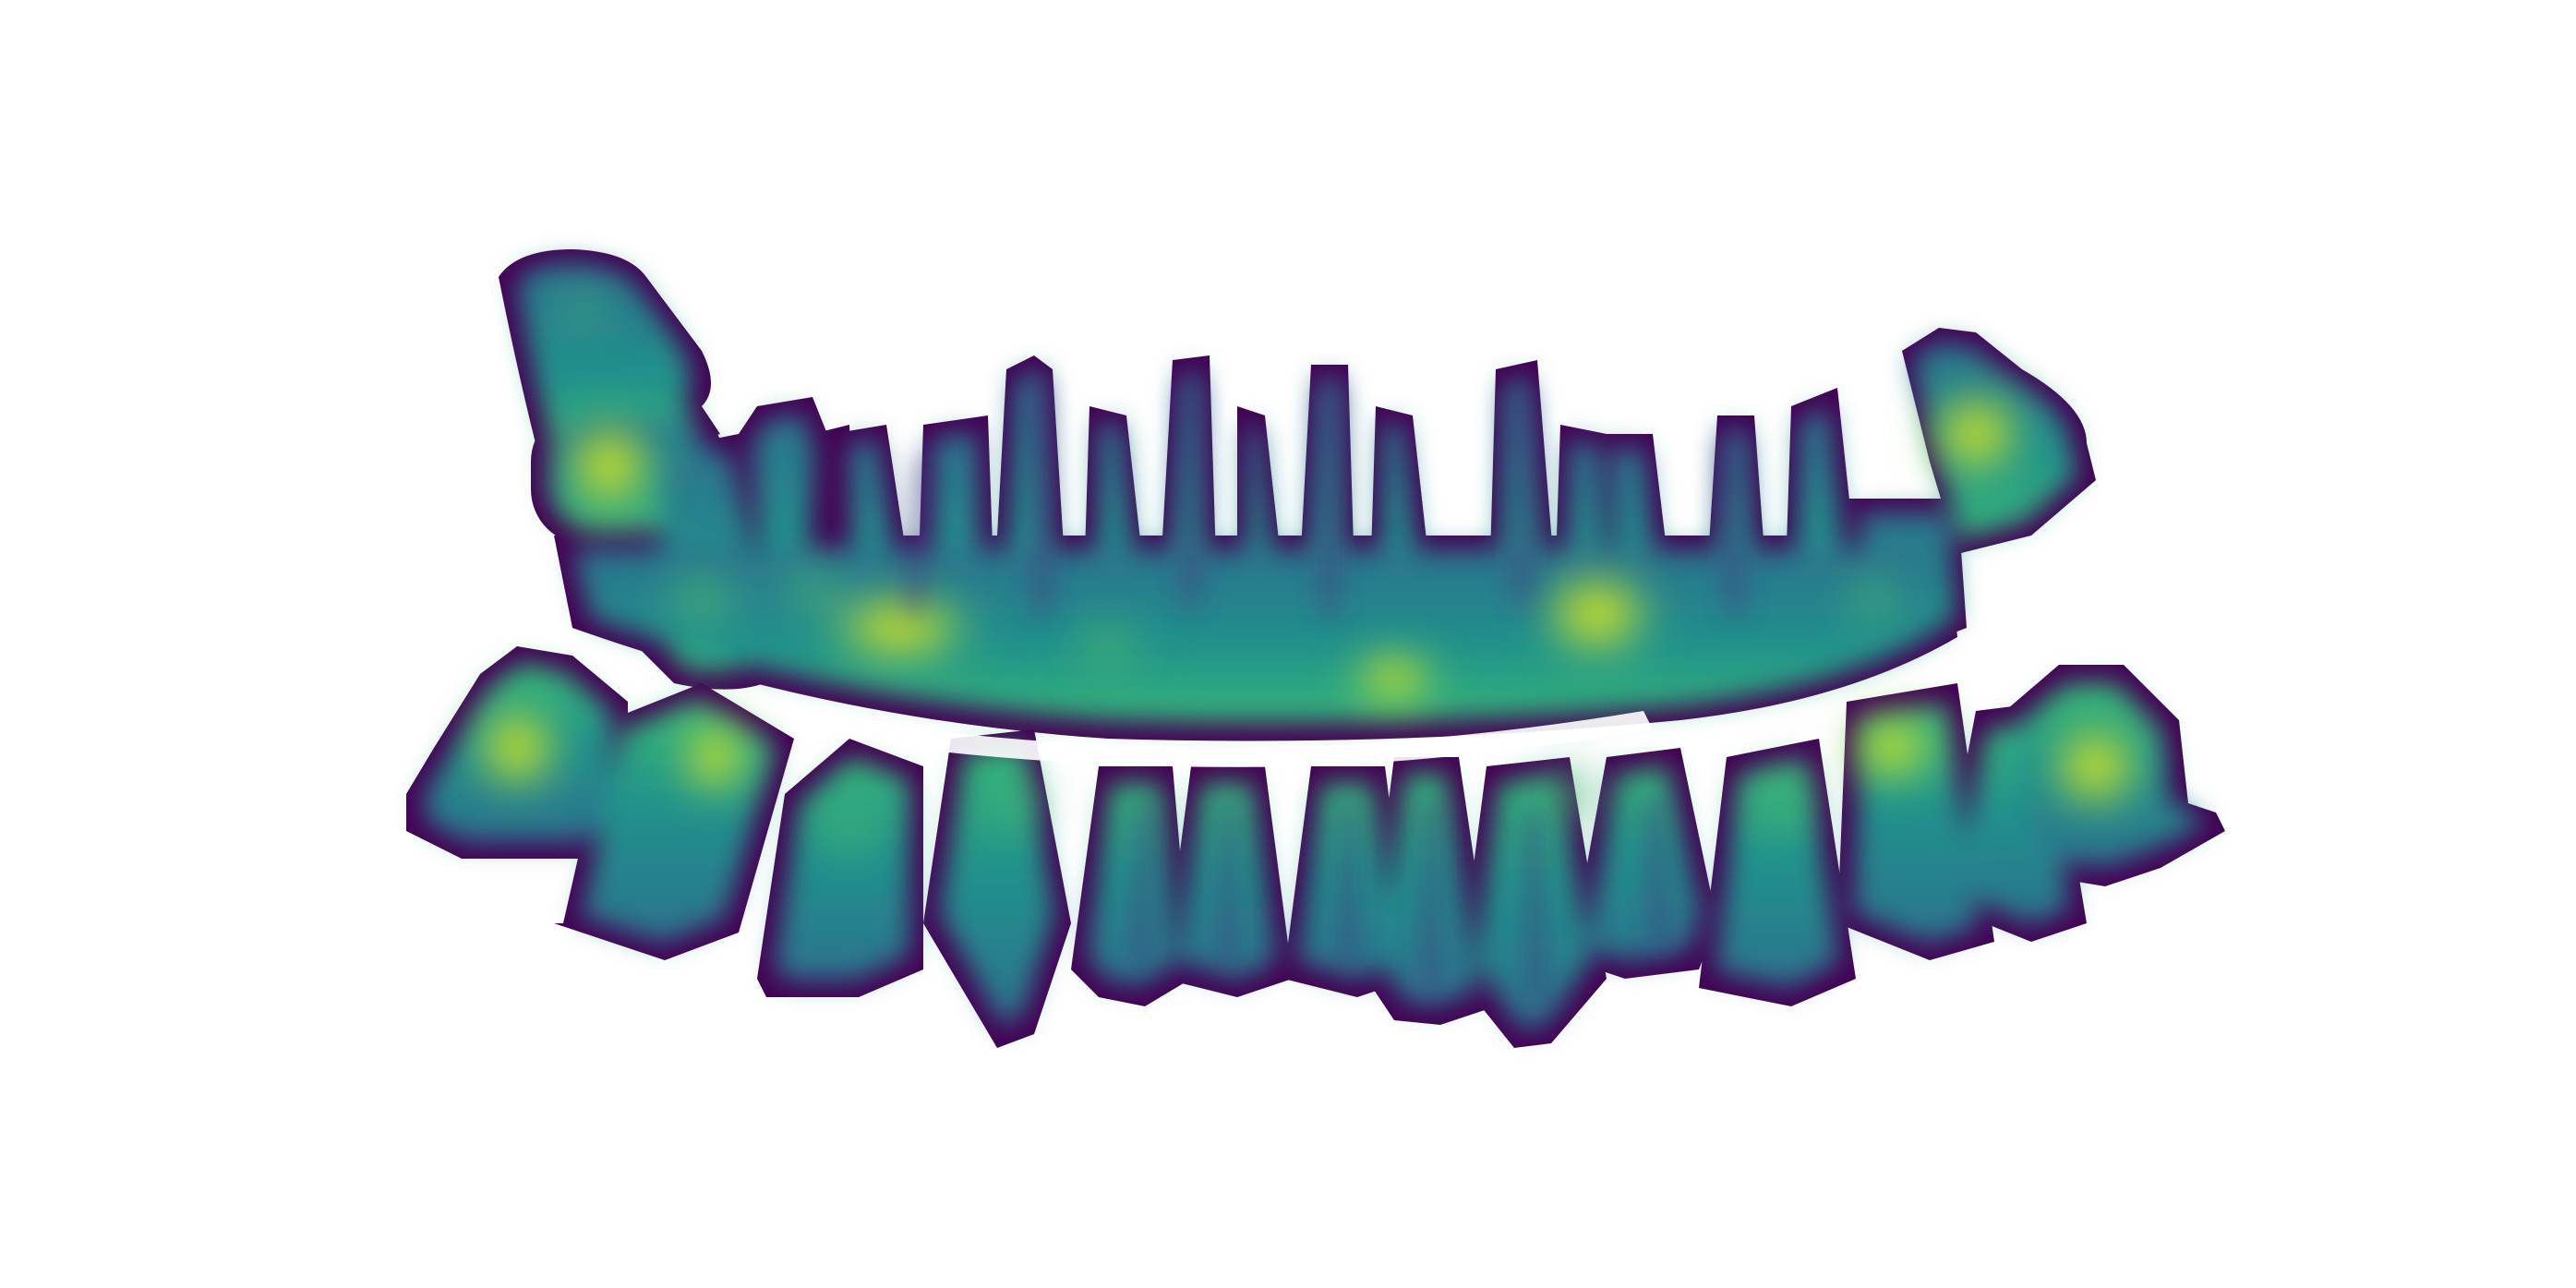 This screenshot has height=1288, width=2576. Describe the element at coordinates (1401, 900) in the screenshot. I see `lower-arch-root-channels` at that location.